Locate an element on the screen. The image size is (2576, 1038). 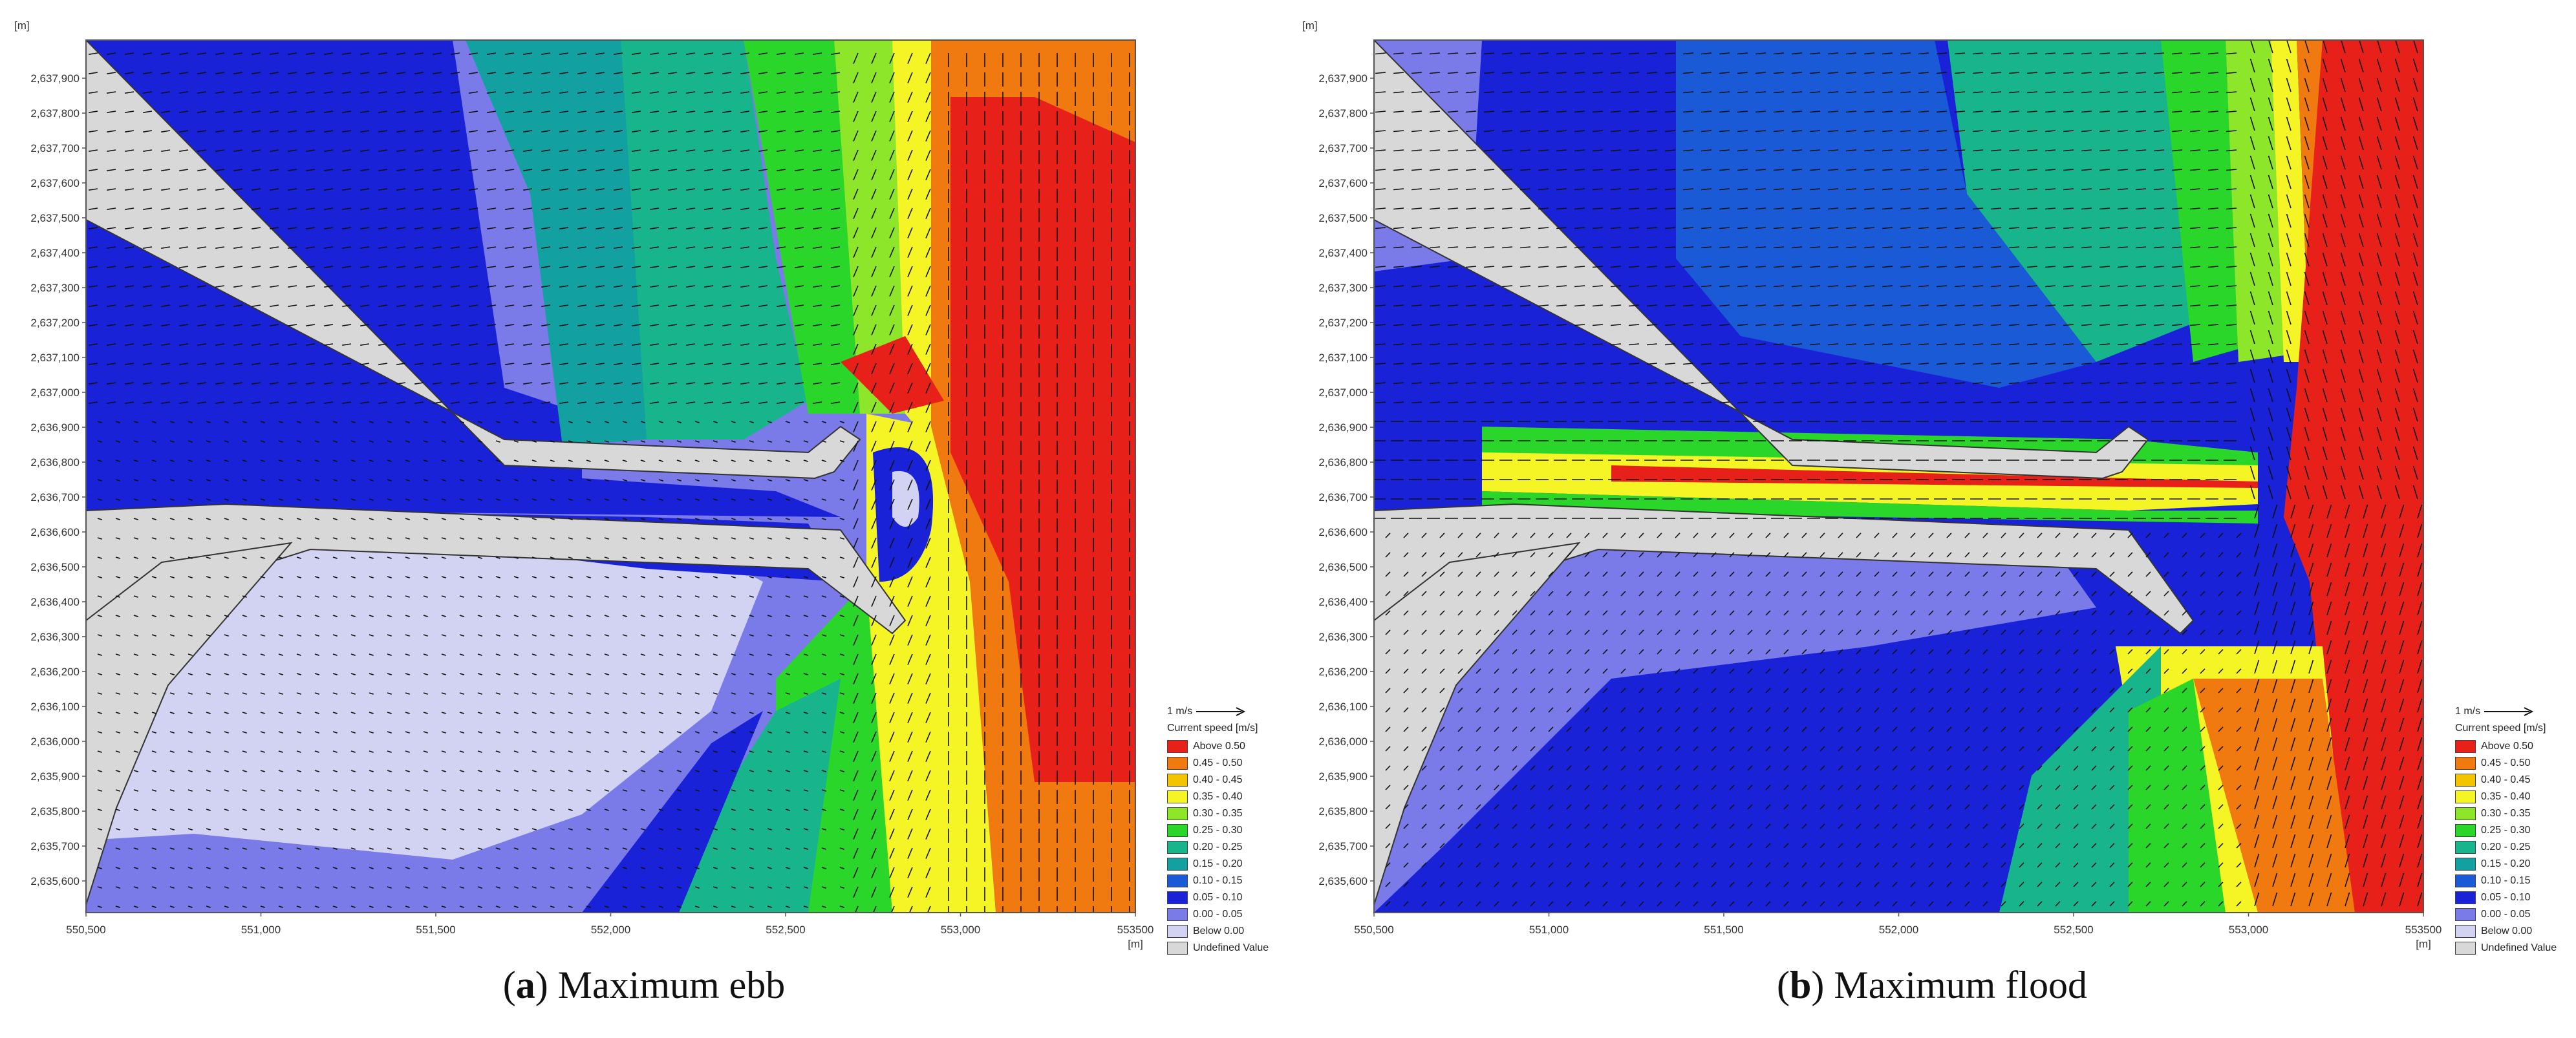
legend-swatch is located at coordinates (1177, 796).